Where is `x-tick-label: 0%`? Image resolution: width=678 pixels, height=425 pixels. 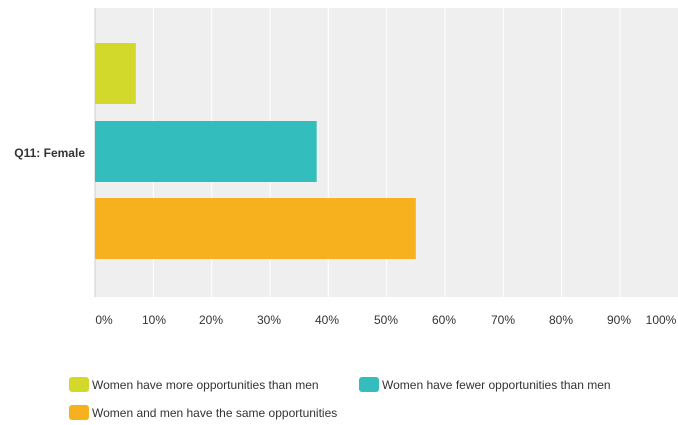
x-tick-label: 0% is located at coordinates (104, 320).